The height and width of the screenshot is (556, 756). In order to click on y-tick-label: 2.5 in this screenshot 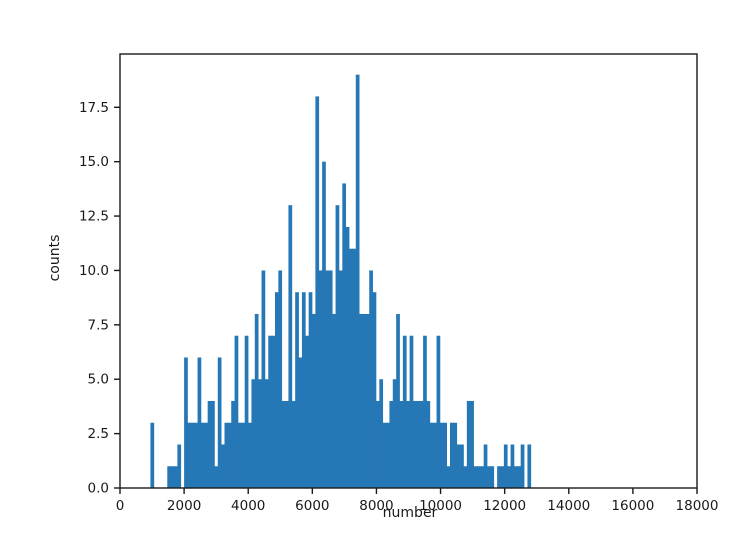, I will do `click(98, 434)`.